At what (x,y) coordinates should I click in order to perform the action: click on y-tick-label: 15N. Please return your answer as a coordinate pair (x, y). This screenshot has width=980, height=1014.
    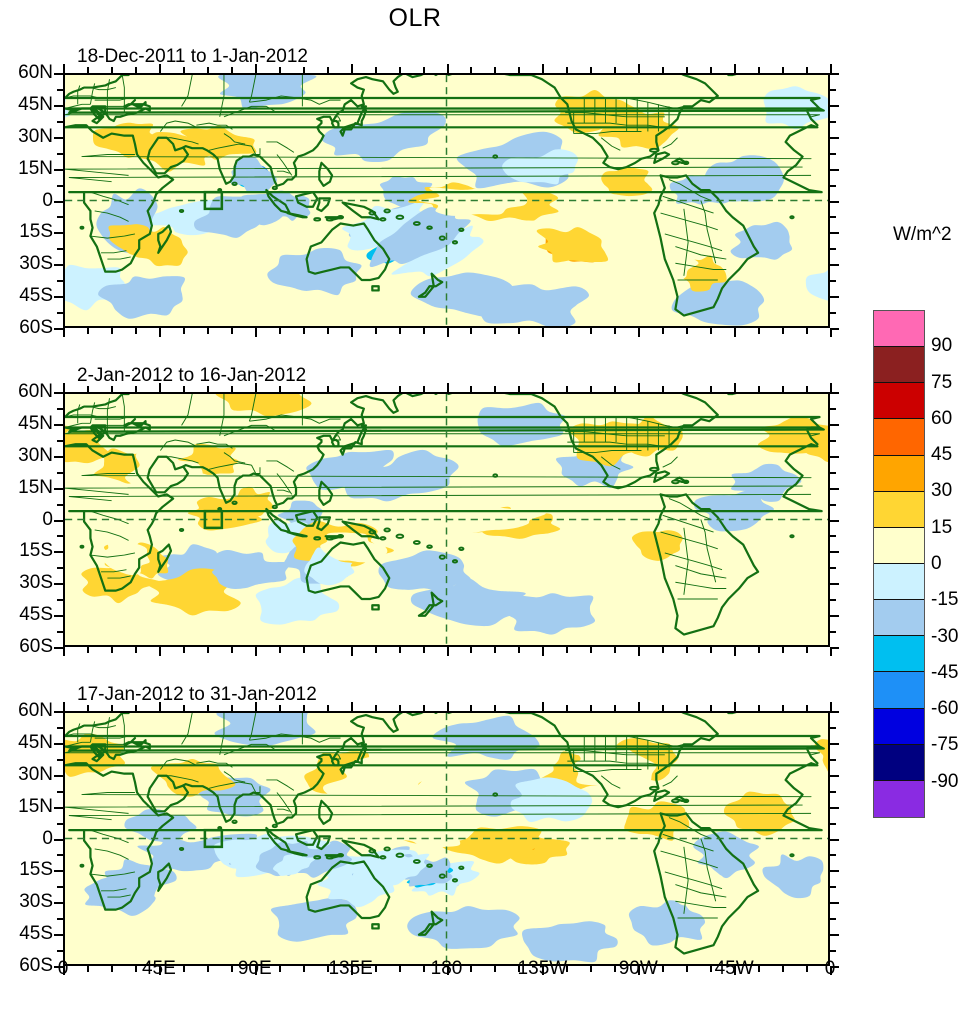
    Looking at the image, I should click on (35, 806).